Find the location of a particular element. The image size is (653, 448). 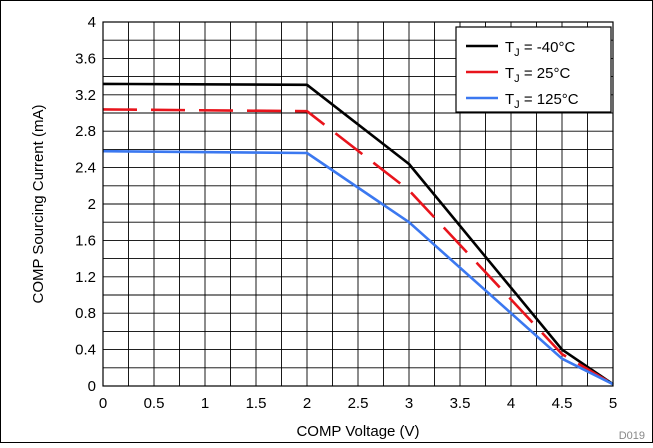

x-tick-label: 4.5 is located at coordinates (562, 403).